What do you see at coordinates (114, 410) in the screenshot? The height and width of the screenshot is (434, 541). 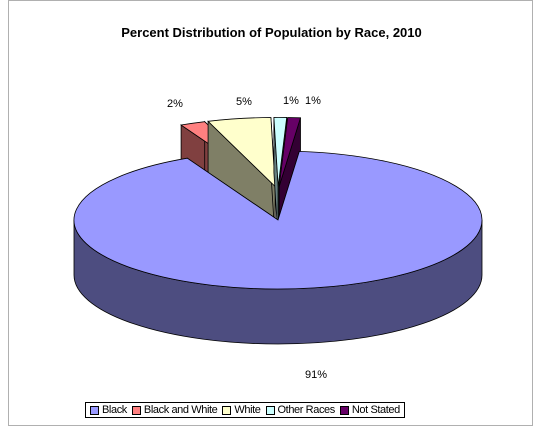 I see `legend-label-black: Black` at bounding box center [114, 410].